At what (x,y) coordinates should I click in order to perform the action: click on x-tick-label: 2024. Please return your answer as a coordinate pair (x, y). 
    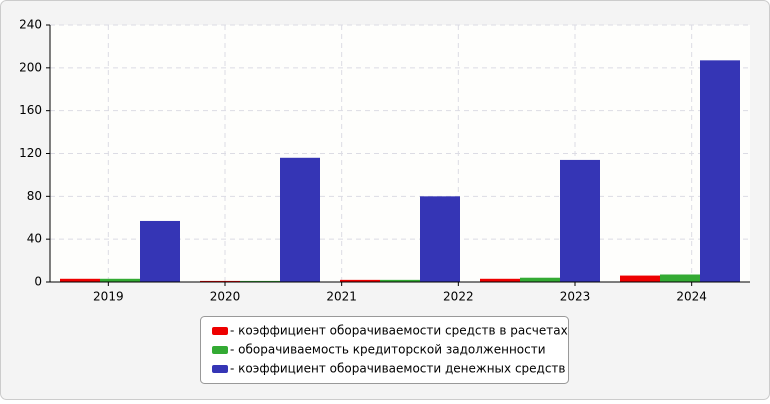
    Looking at the image, I should click on (691, 297).